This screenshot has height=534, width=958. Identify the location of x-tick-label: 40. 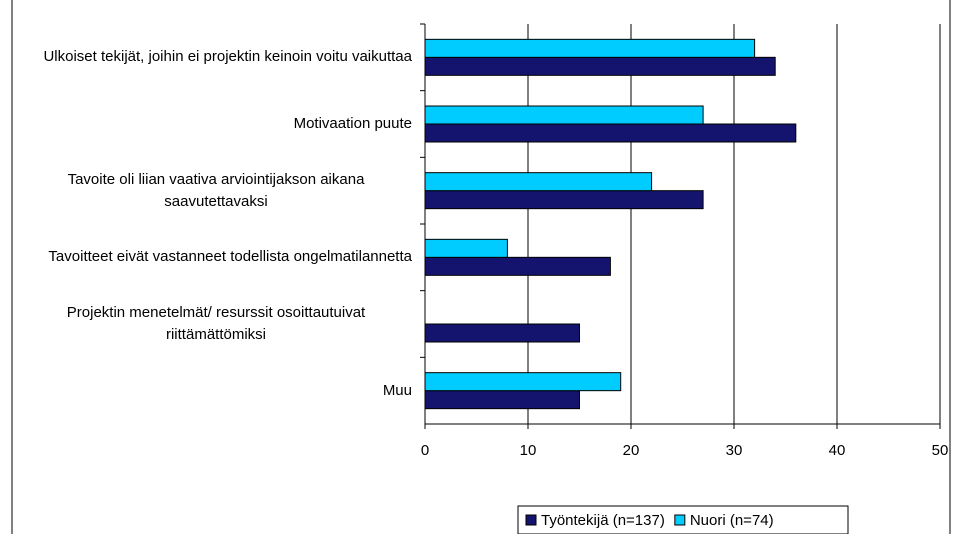
(837, 450).